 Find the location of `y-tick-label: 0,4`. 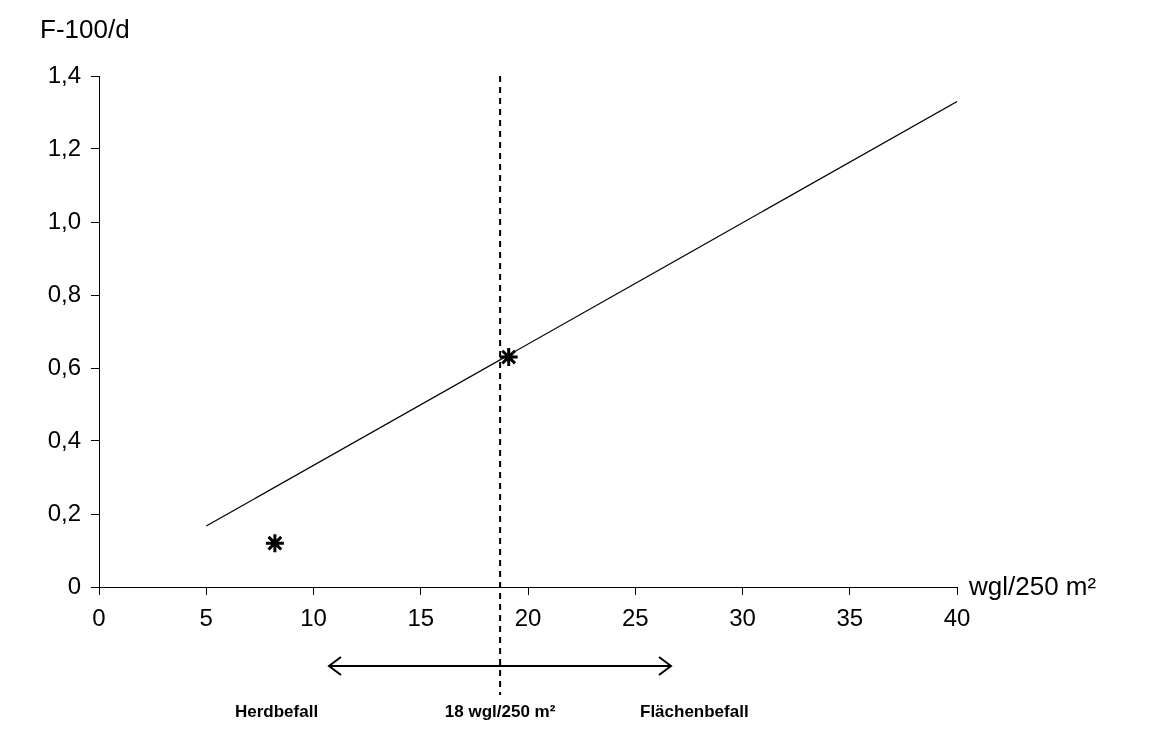

y-tick-label: 0,4 is located at coordinates (64, 439).